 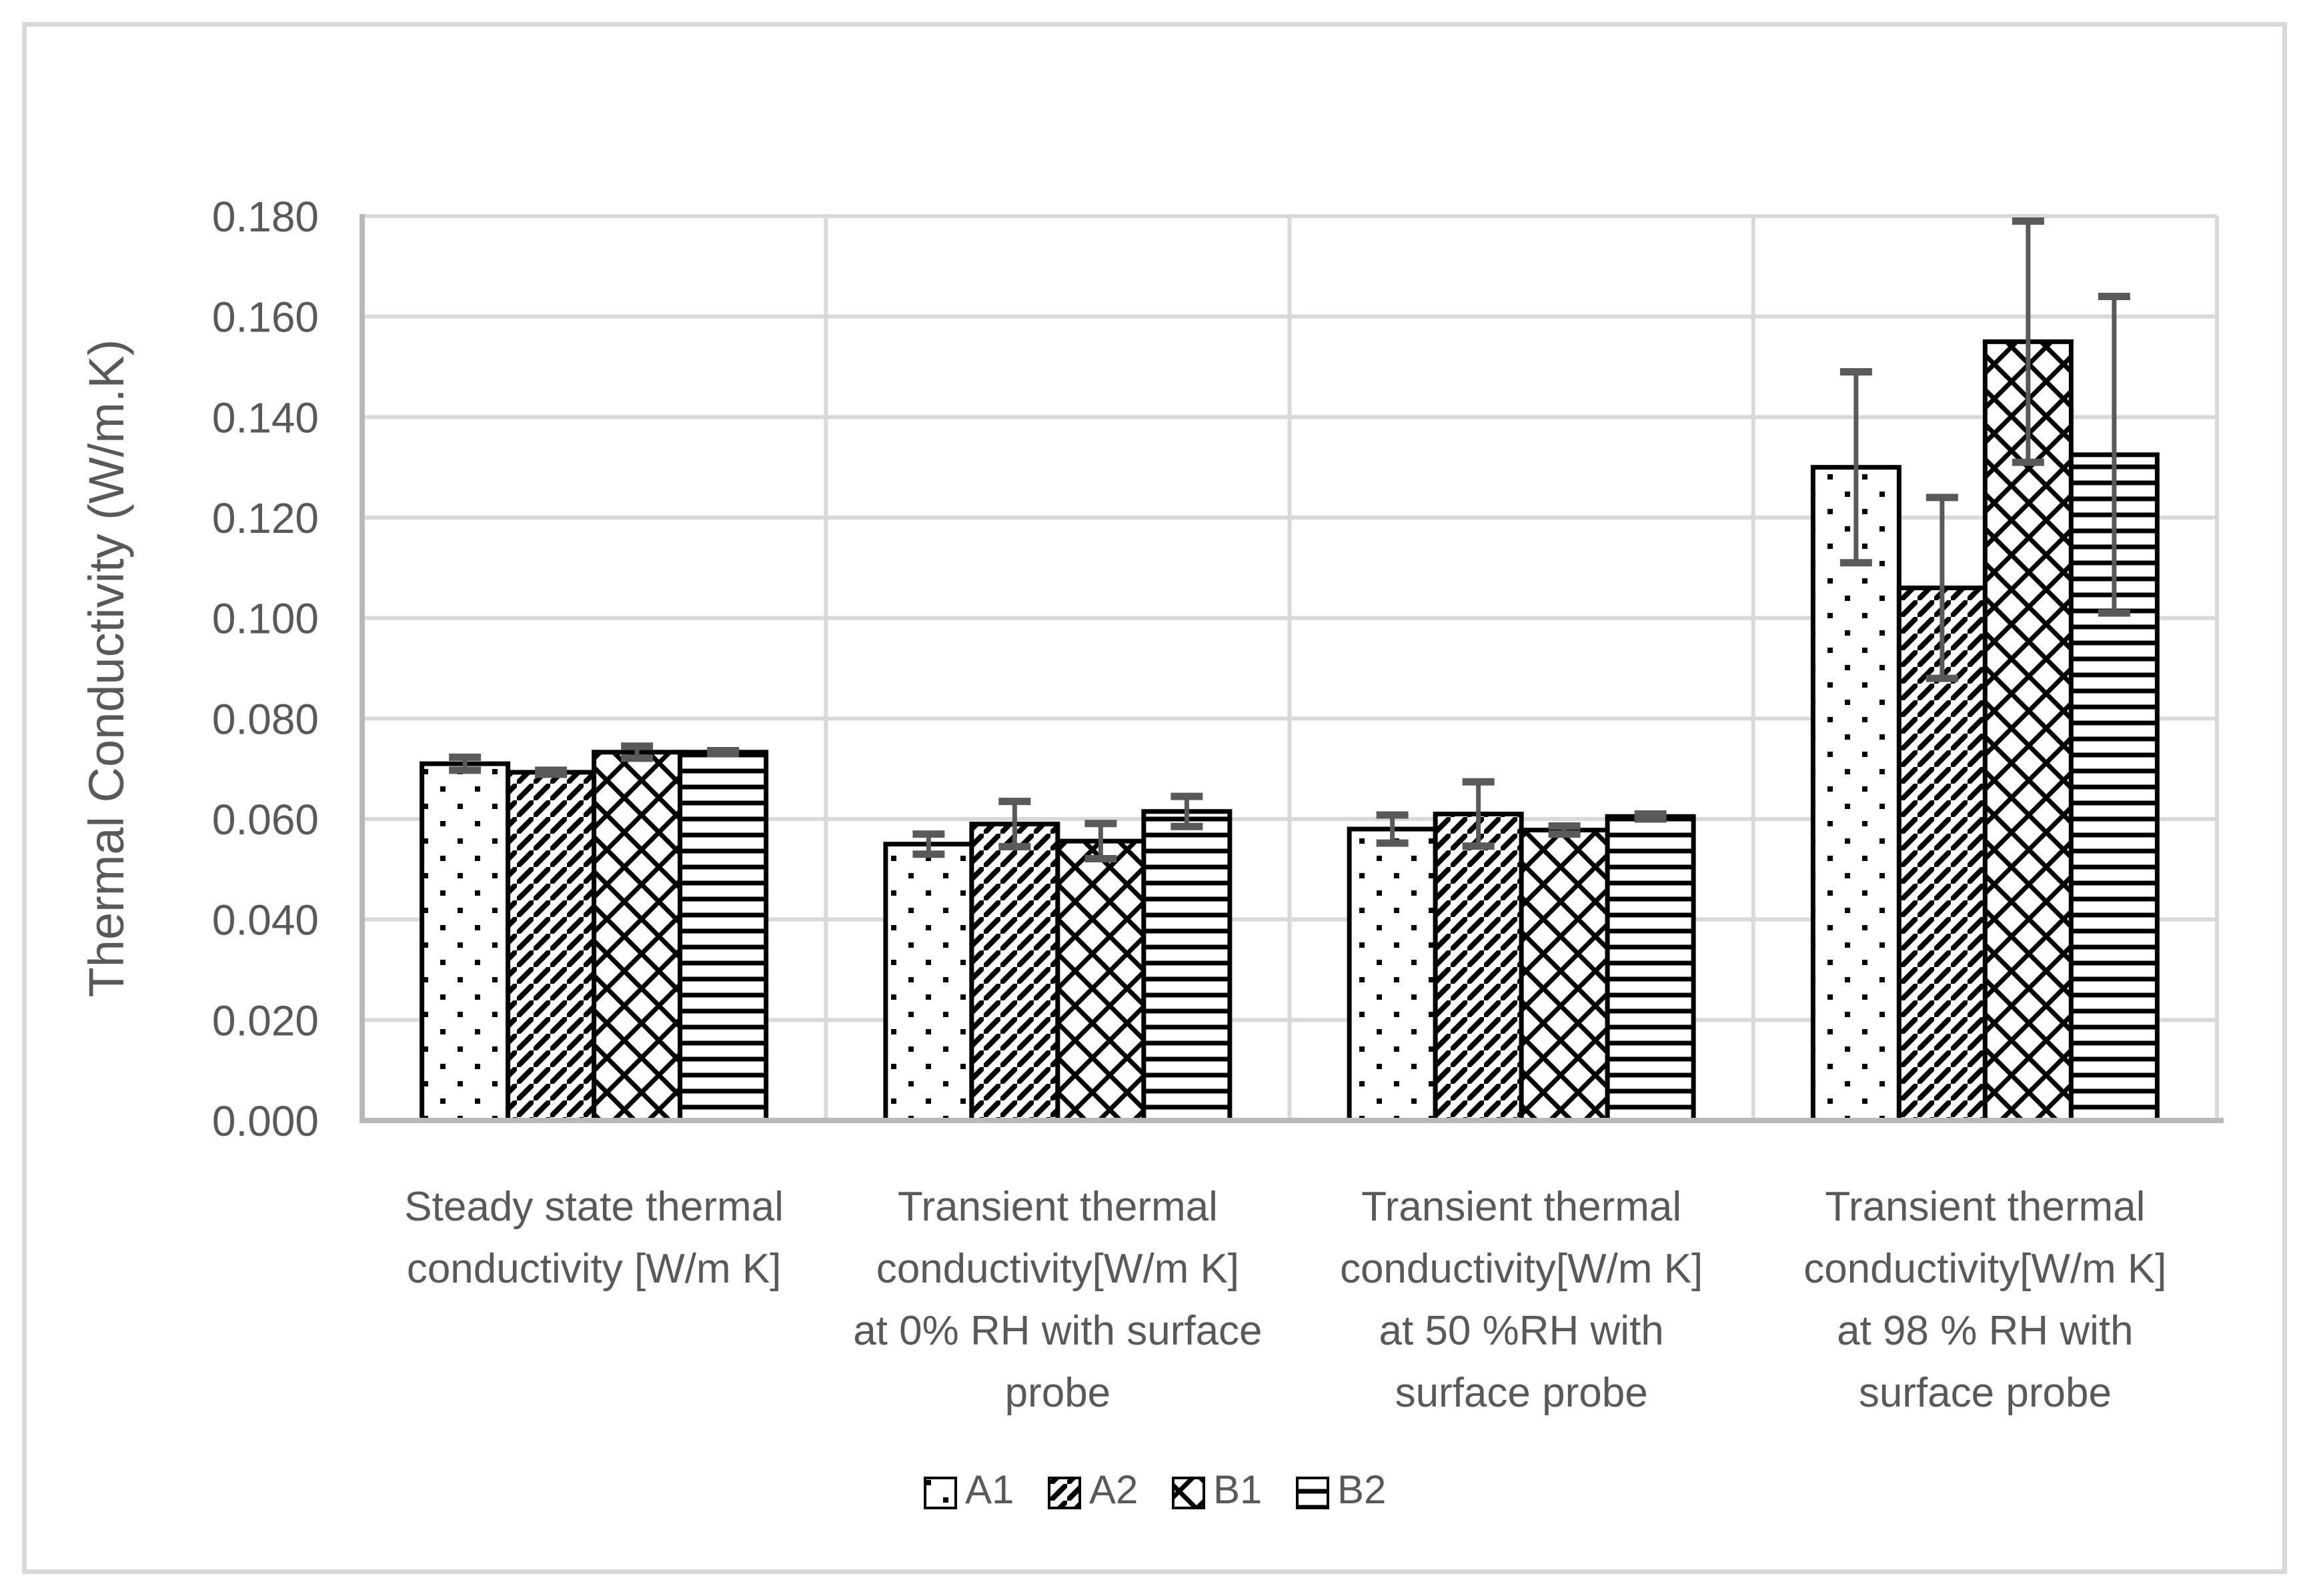 I want to click on y-tick-label: 0.160, so click(x=265, y=317).